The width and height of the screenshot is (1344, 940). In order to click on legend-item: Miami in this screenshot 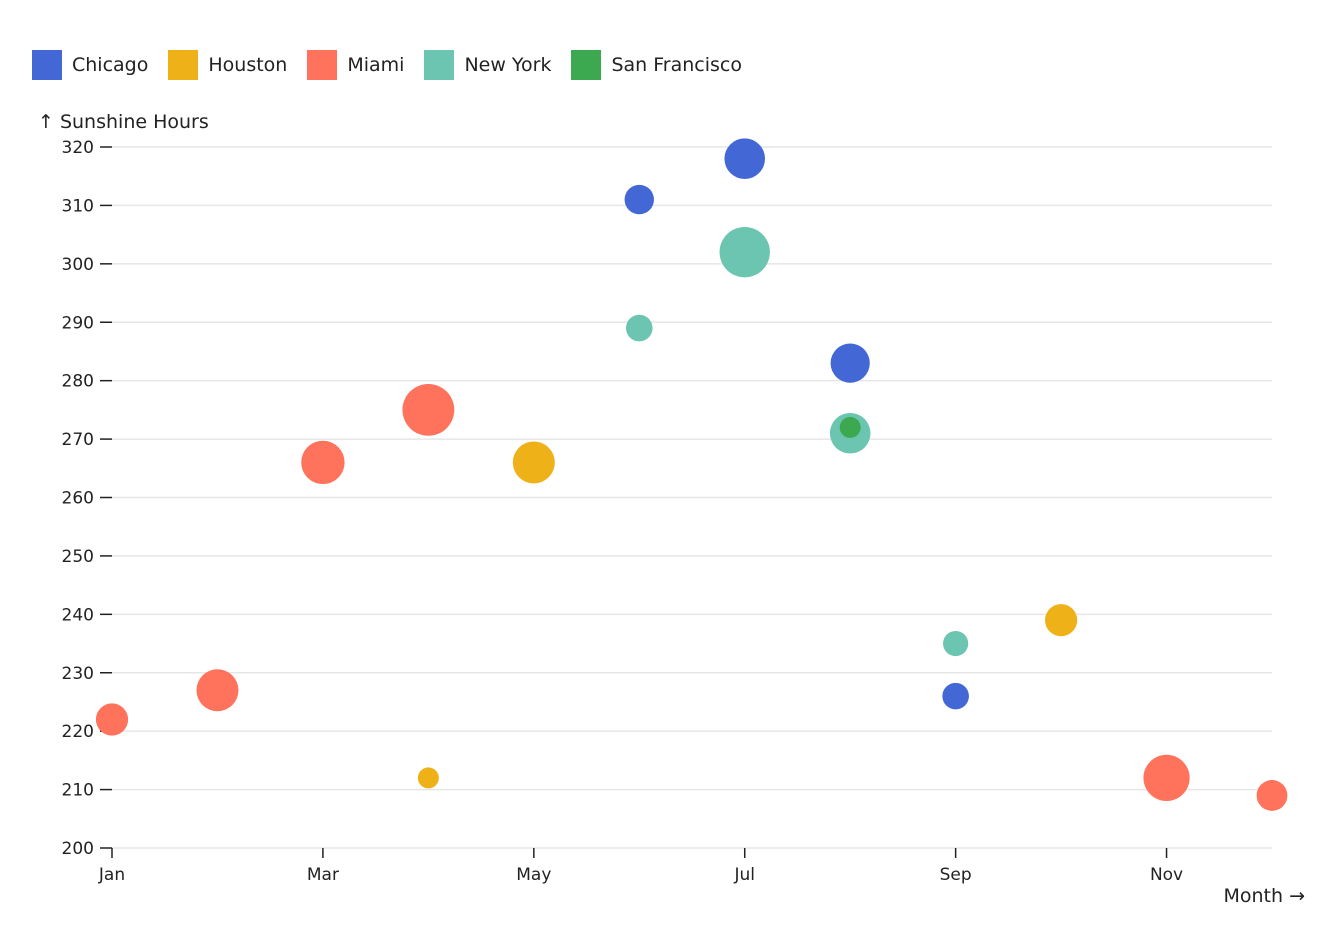, I will do `click(355, 65)`.